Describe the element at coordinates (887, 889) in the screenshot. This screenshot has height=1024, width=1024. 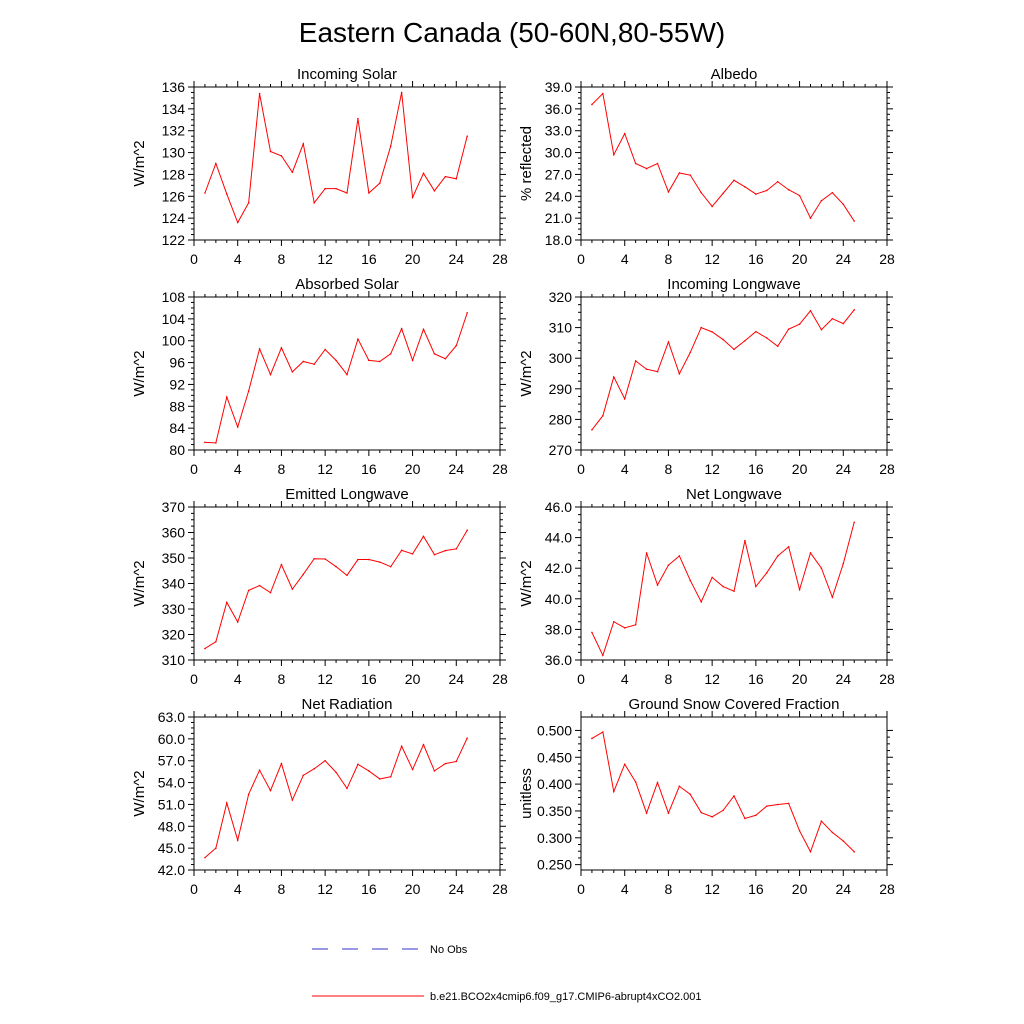
I see `x-tick-label: 28` at that location.